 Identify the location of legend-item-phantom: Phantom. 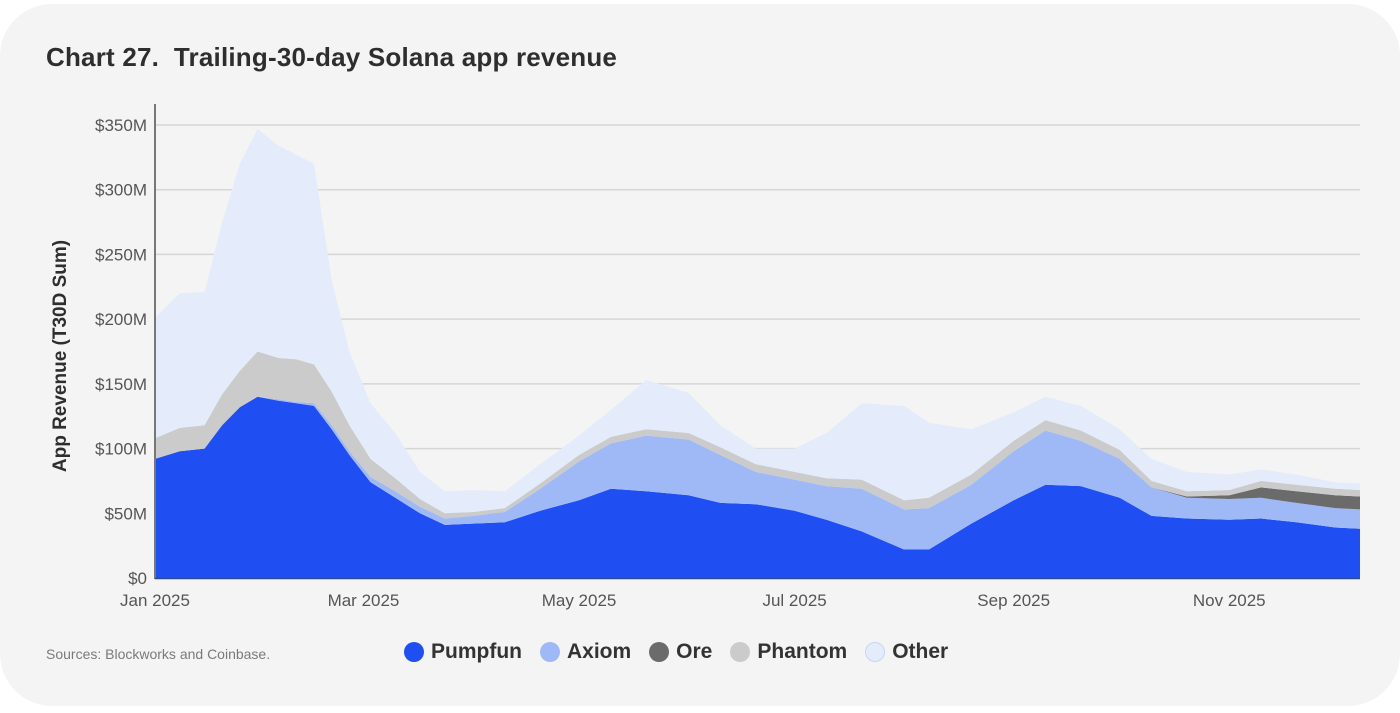
(788, 652).